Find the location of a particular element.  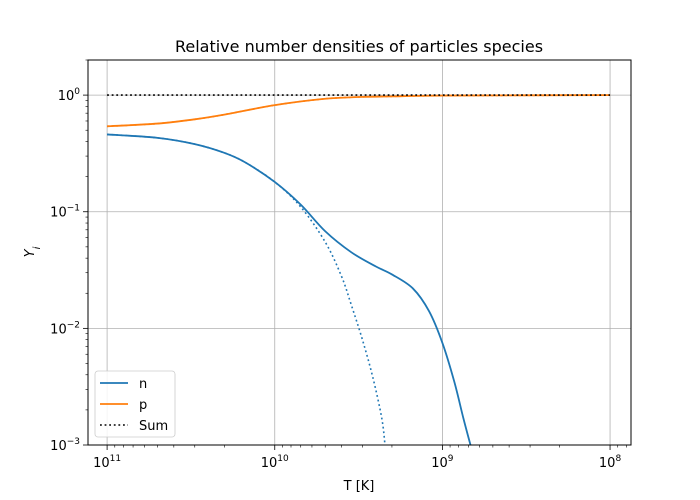

legend-box is located at coordinates (135, 404).